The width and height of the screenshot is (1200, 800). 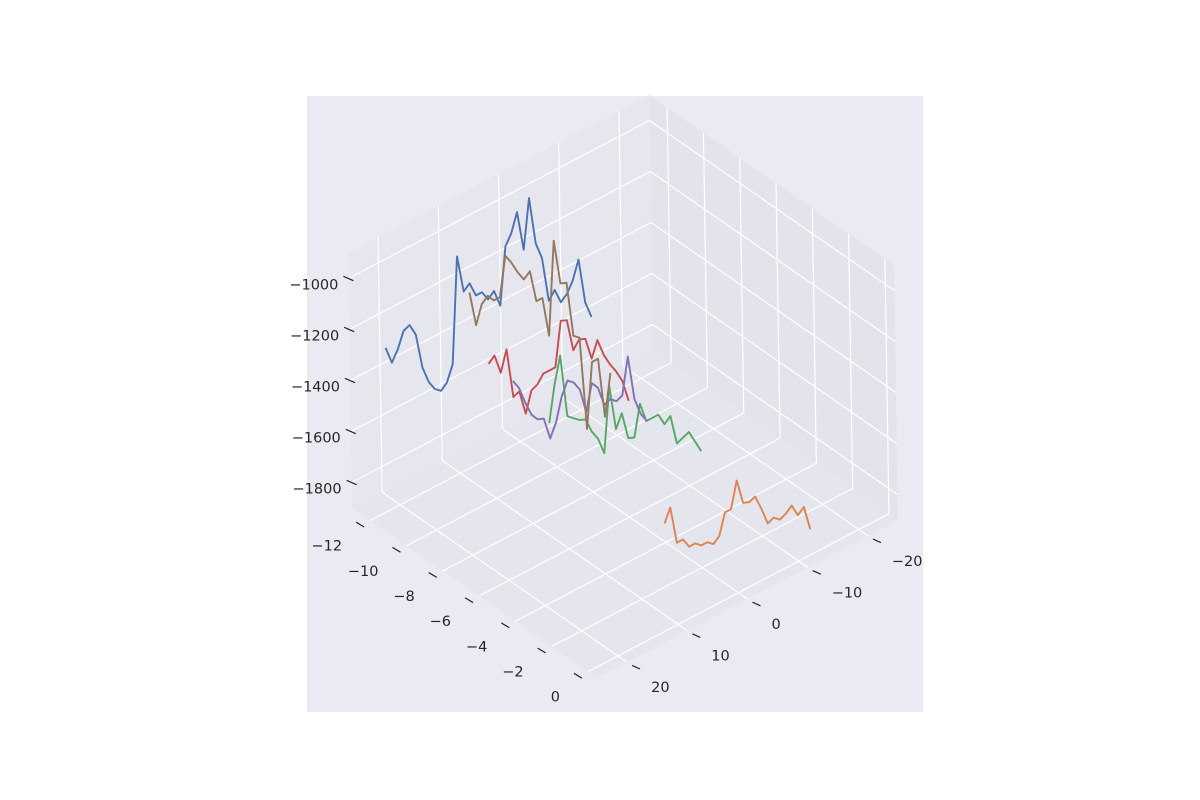 I want to click on y-tick-label: 0, so click(x=555, y=698).